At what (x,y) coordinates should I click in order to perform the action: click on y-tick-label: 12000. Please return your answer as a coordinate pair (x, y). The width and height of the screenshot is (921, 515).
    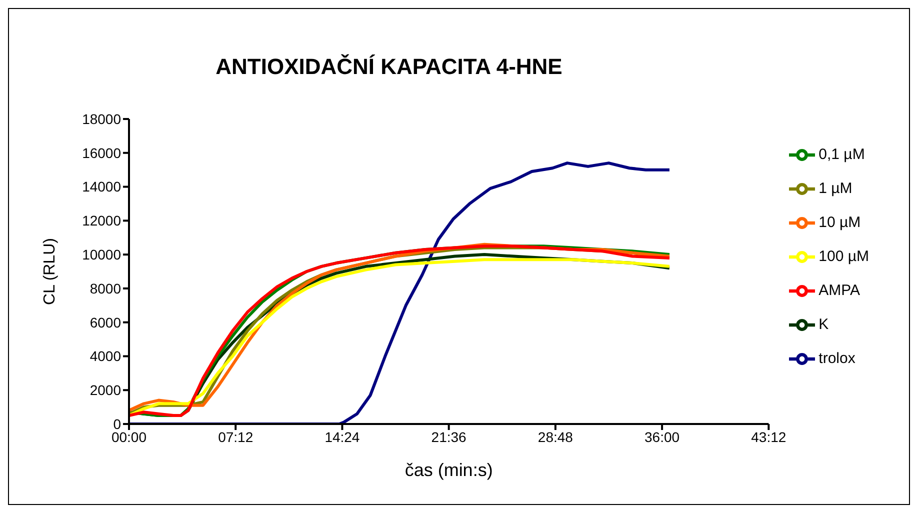
    Looking at the image, I should click on (102, 220).